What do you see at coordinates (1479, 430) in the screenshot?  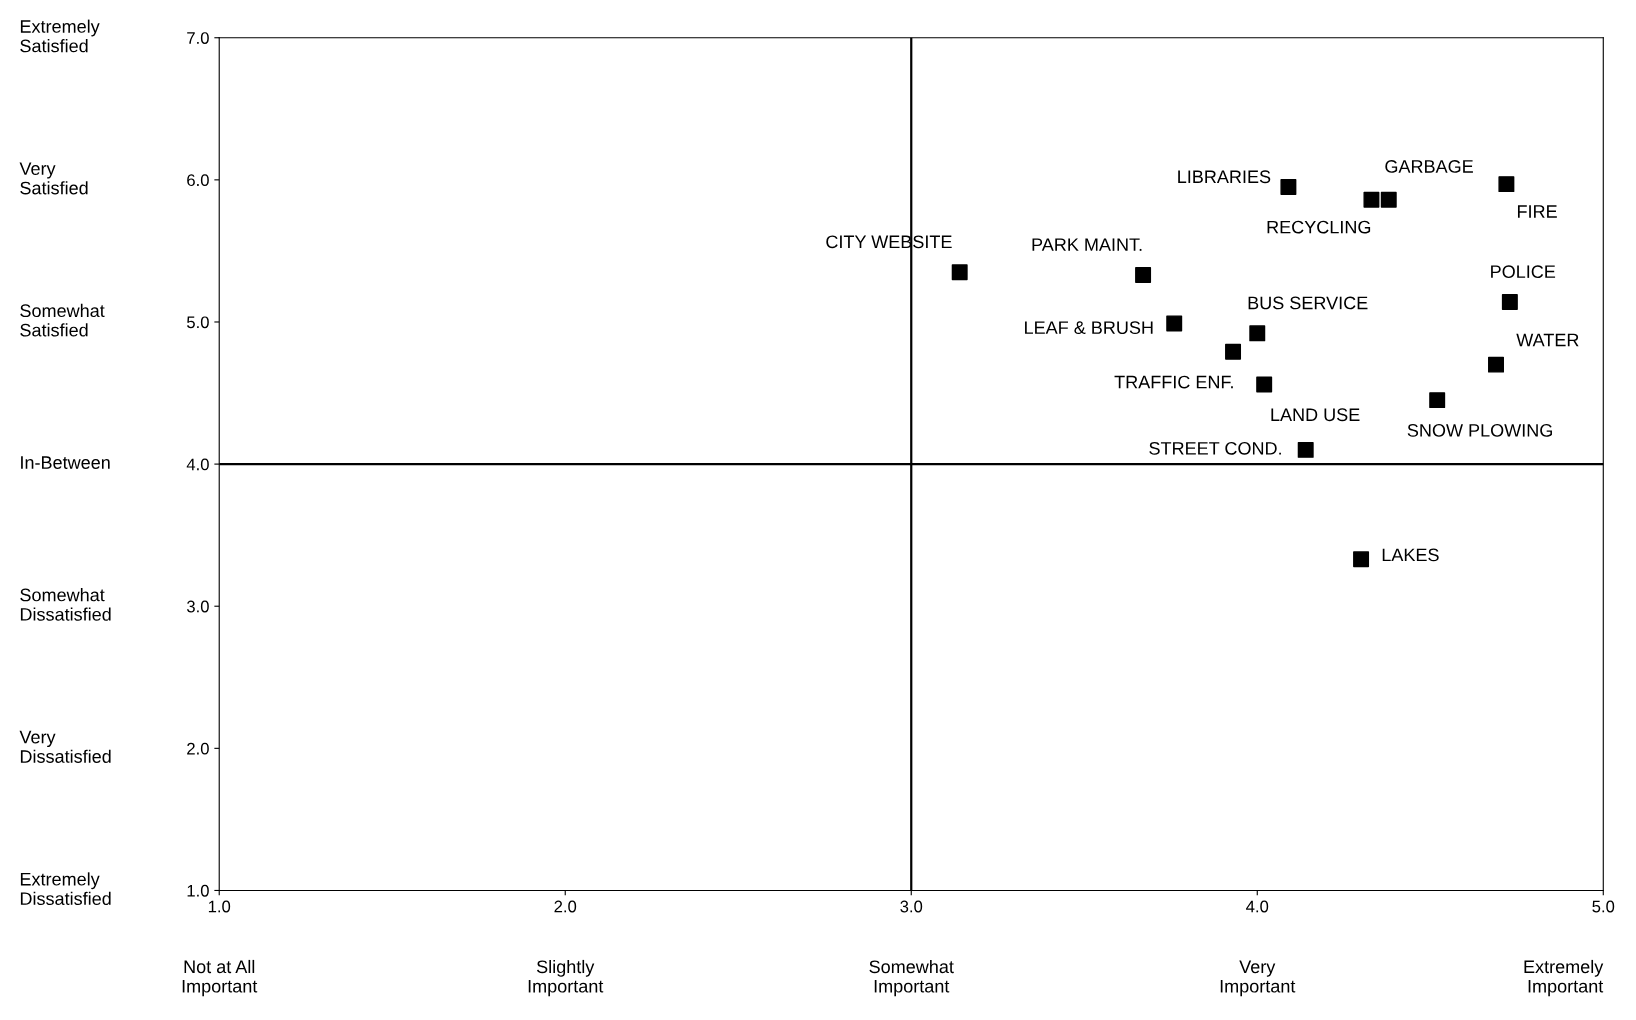 I see `series-label: SNOW PLOWING` at bounding box center [1479, 430].